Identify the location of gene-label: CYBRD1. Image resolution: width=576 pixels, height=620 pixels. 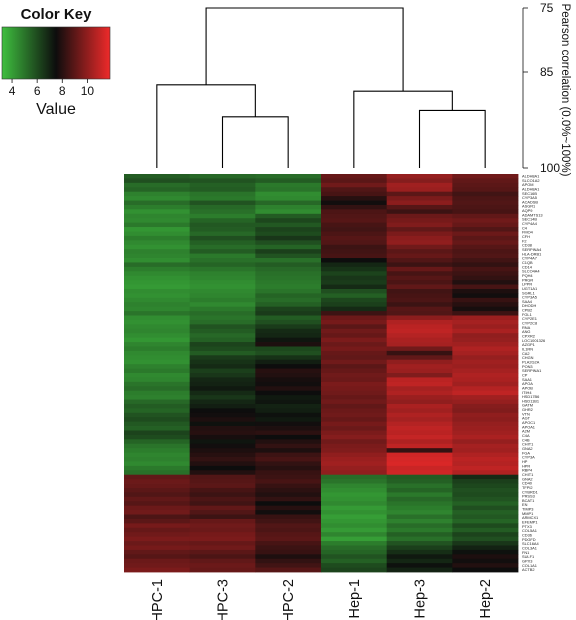
(530, 491).